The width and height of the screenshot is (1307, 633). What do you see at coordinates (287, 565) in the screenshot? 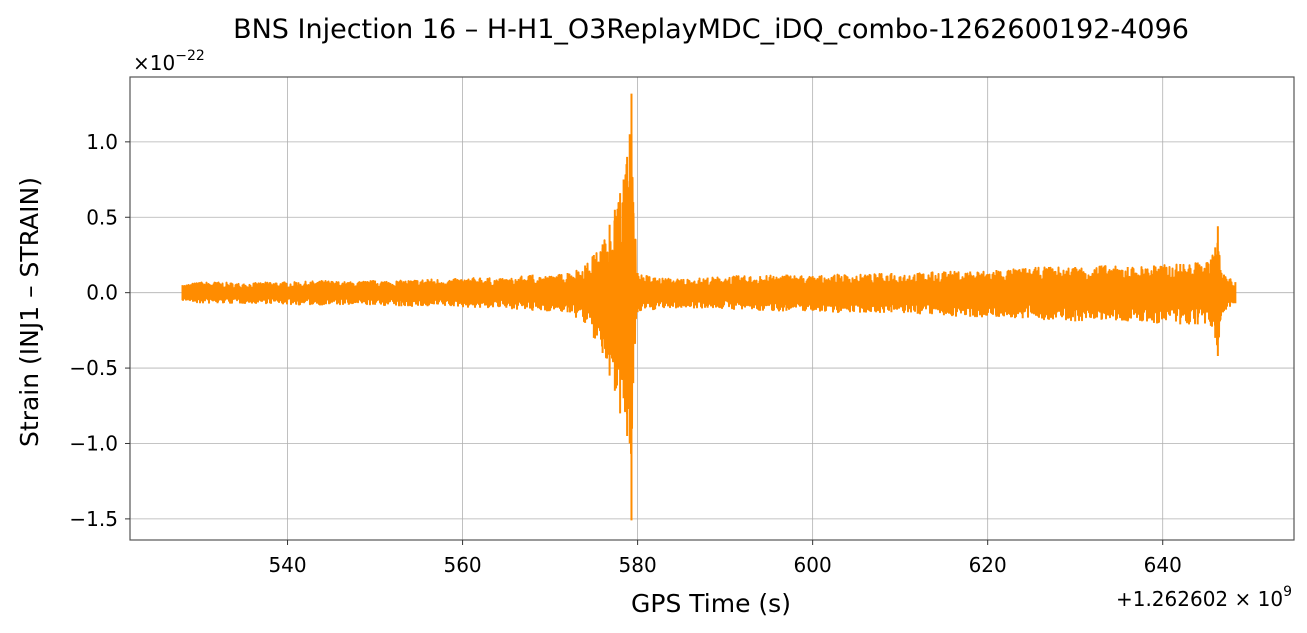
I see `x-tick-label: 540` at bounding box center [287, 565].